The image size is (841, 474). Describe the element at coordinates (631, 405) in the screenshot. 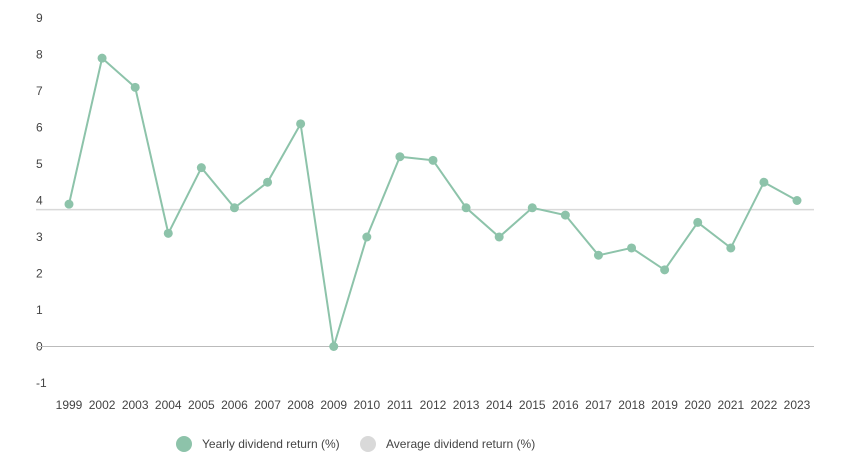

I see `x-tick-label: 2018` at that location.